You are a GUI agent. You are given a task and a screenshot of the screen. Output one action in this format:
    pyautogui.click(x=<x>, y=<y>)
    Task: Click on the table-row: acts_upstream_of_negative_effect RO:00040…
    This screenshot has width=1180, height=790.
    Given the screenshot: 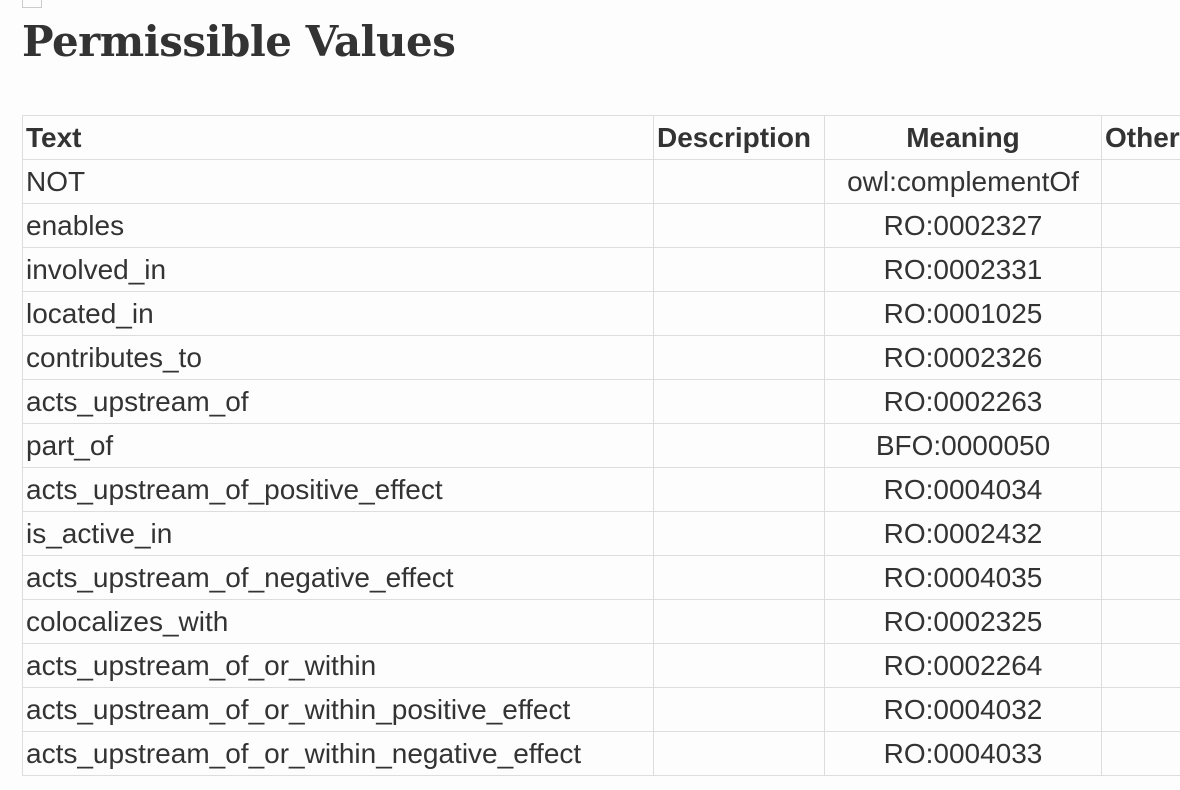 What is the action you would take?
    pyautogui.click(x=601, y=577)
    